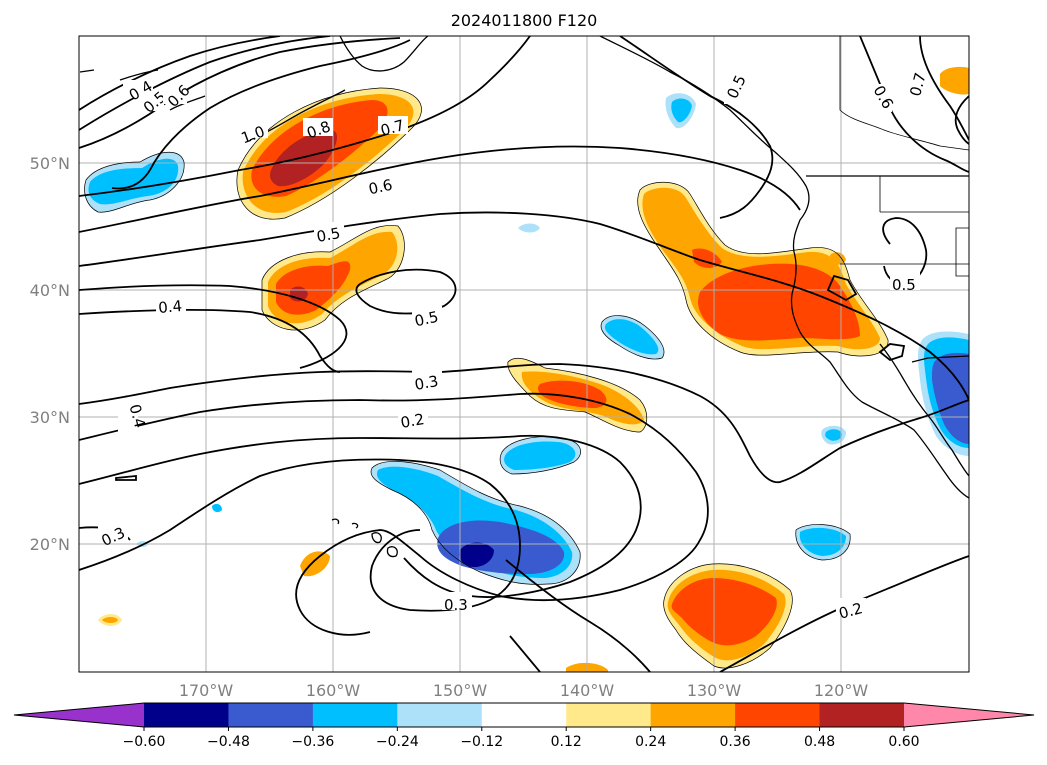  Describe the element at coordinates (524, 690) in the screenshot. I see `lon-axis: 170°W 160°W 150°W 140°W 130°W 120°W` at that location.